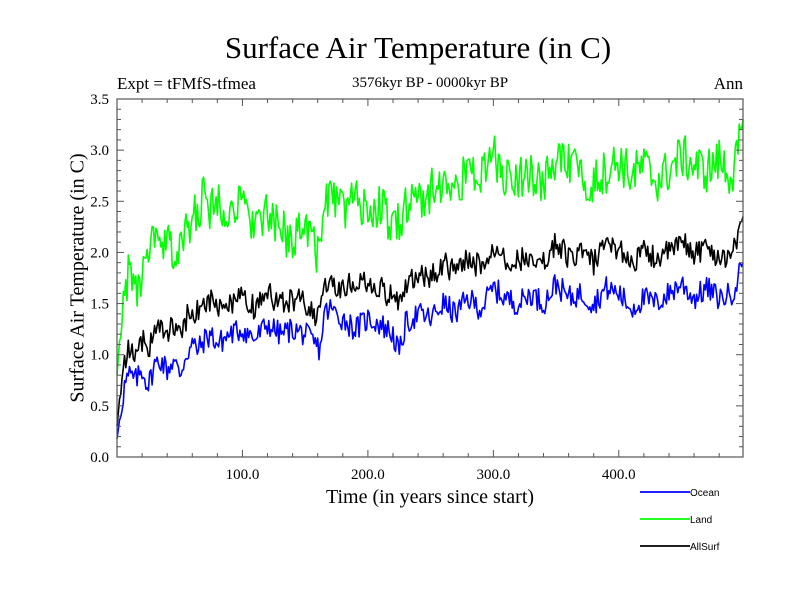 The image size is (800, 600). What do you see at coordinates (619, 475) in the screenshot?
I see `x-tick-label: 400.0` at bounding box center [619, 475].